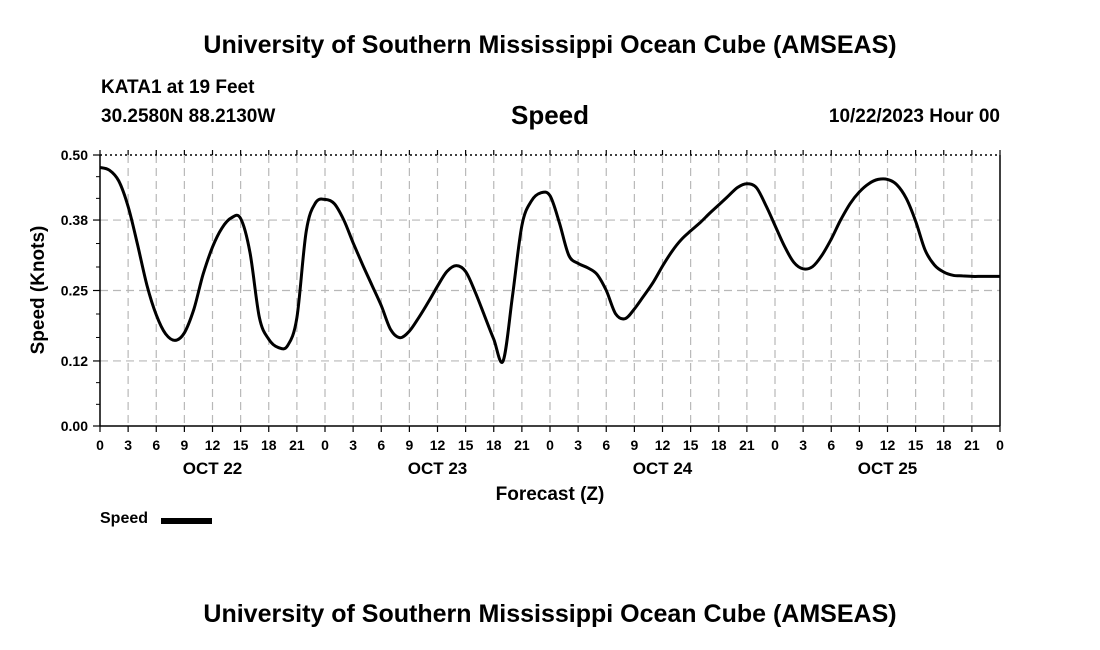 The width and height of the screenshot is (1100, 650). What do you see at coordinates (550, 468) in the screenshot?
I see `date-labels: OCT 22 OCT 23 OCT 24 OCT 25` at bounding box center [550, 468].